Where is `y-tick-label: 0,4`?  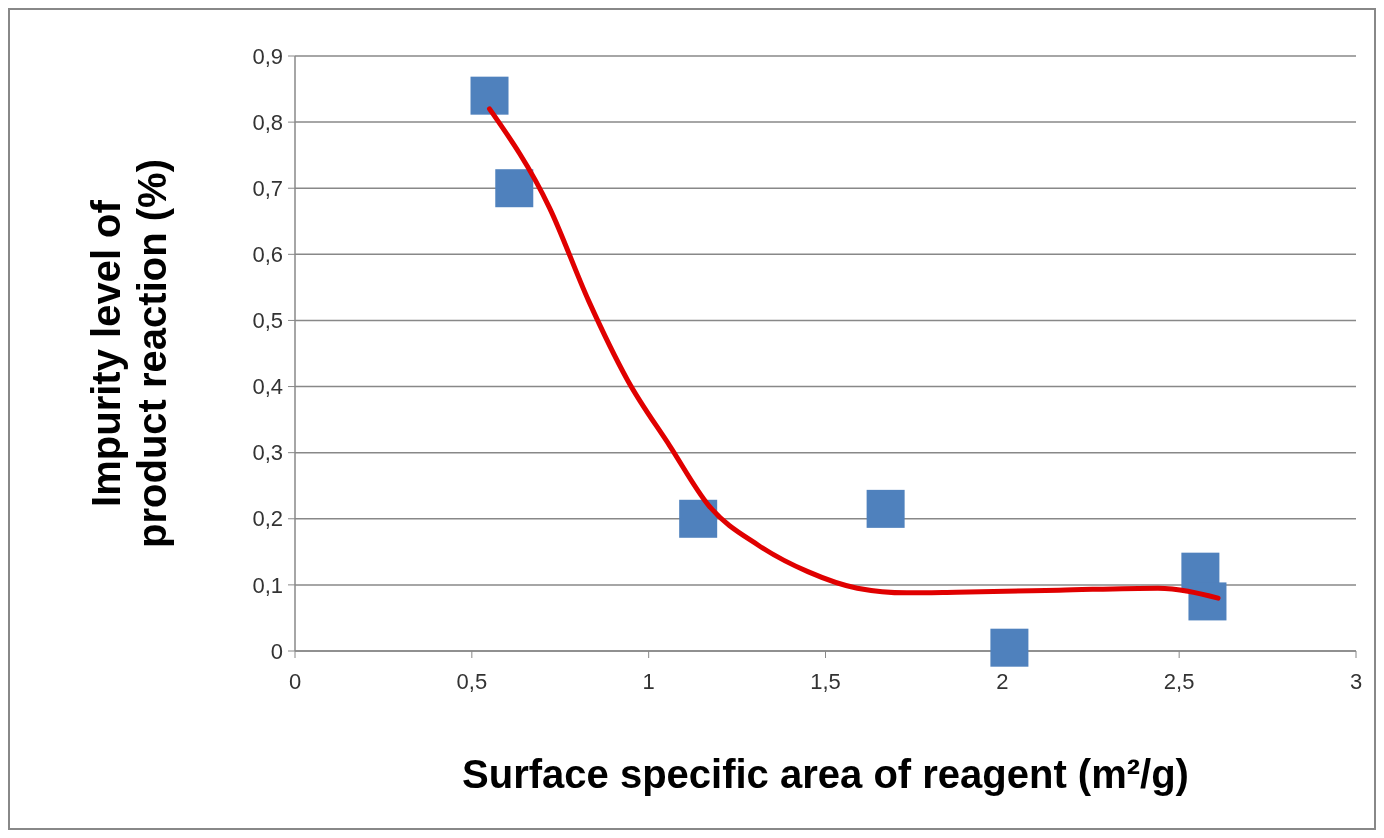
y-tick-label: 0,4 is located at coordinates (267, 387).